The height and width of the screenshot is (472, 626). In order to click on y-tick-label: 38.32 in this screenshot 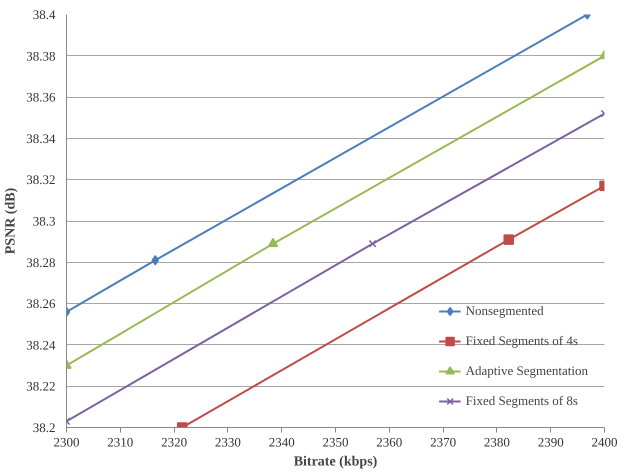, I will do `click(41, 180)`.